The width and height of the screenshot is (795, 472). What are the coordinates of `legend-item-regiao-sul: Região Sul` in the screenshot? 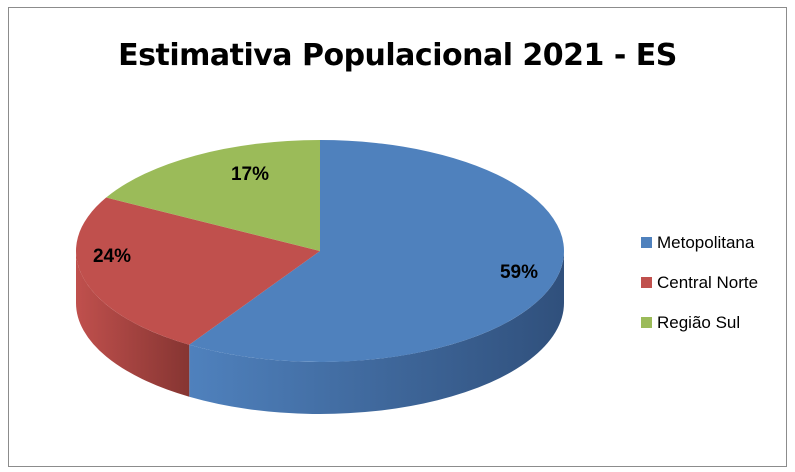 It's located at (699, 322).